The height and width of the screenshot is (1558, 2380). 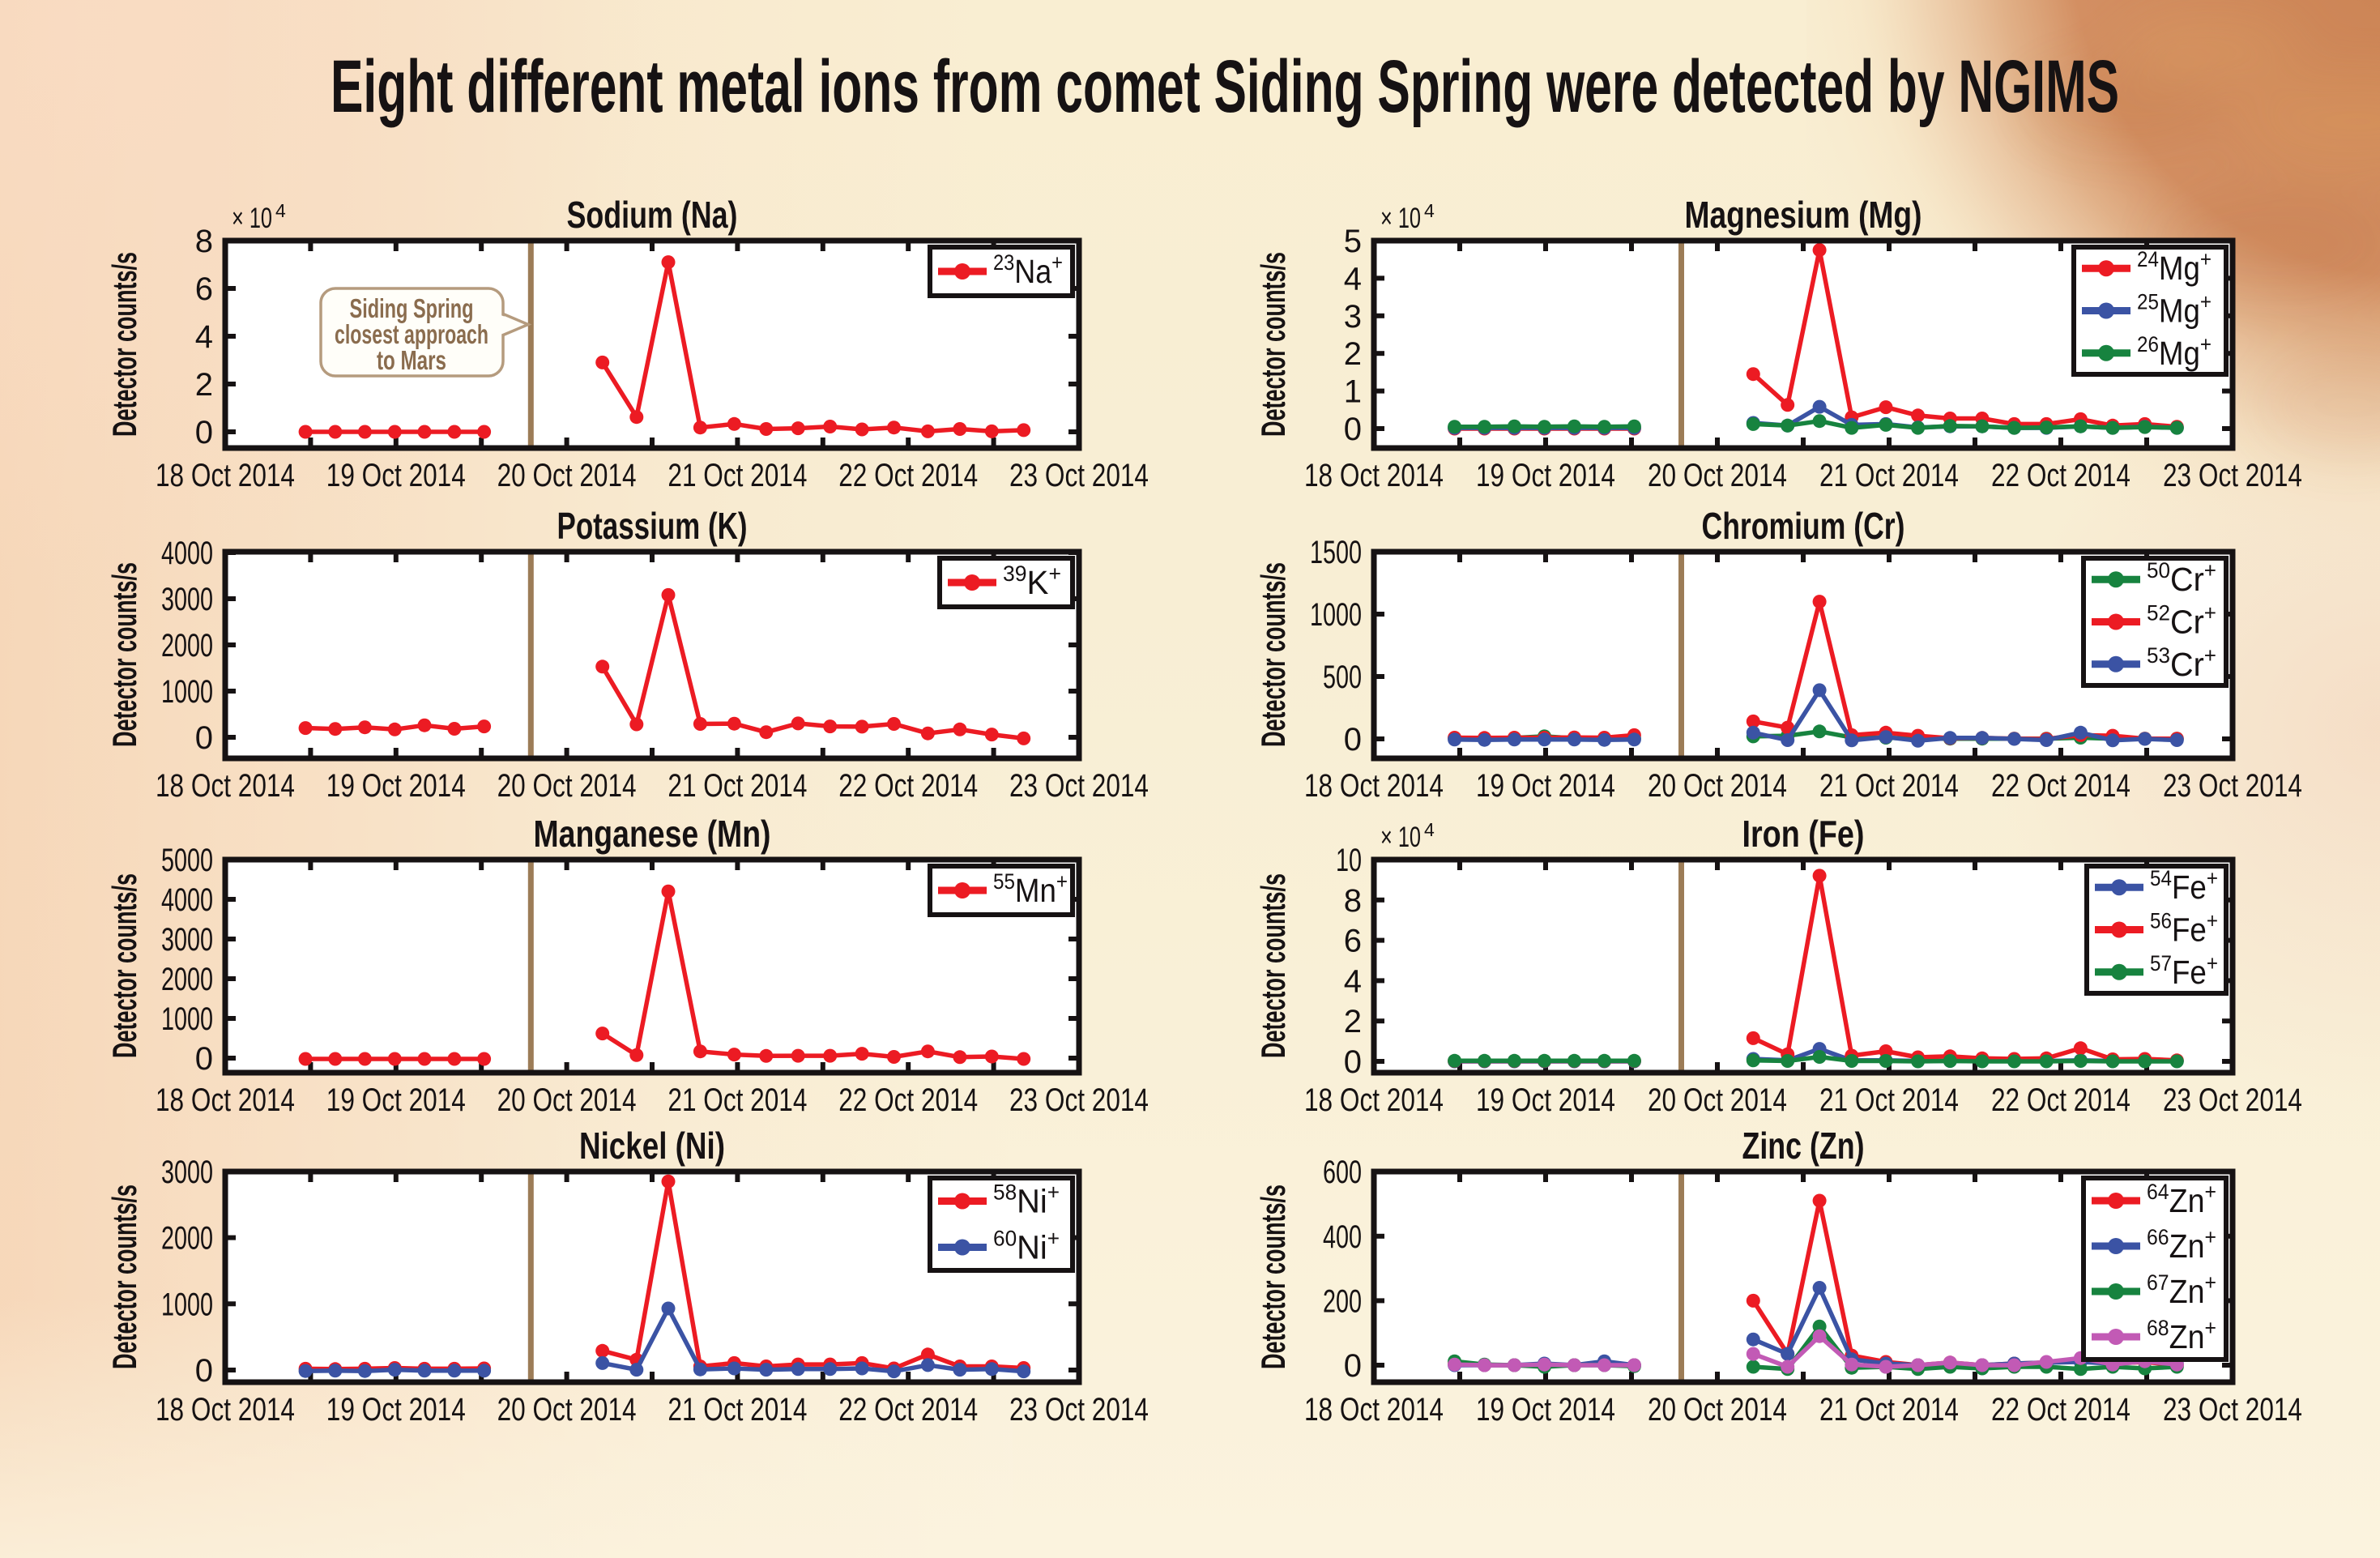 What do you see at coordinates (2184, 971) in the screenshot?
I see `svg-text: 57Fe+` at bounding box center [2184, 971].